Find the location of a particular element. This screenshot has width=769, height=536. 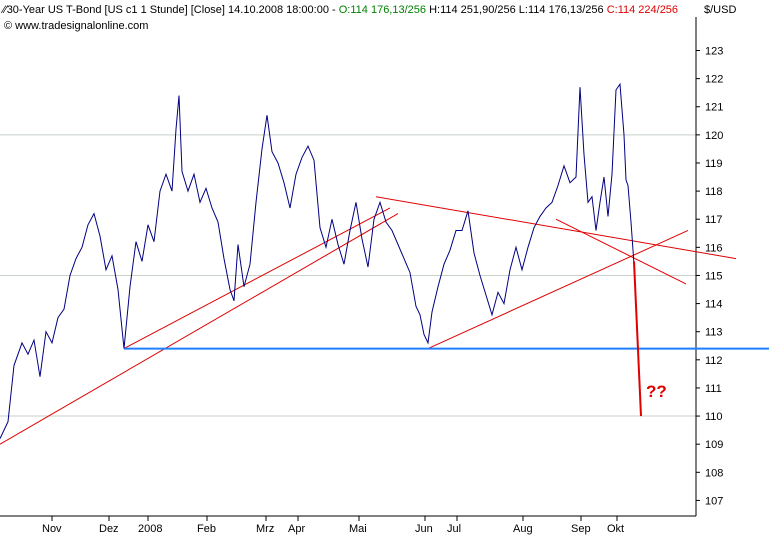

x-tick-label: Mai is located at coordinates (358, 529).